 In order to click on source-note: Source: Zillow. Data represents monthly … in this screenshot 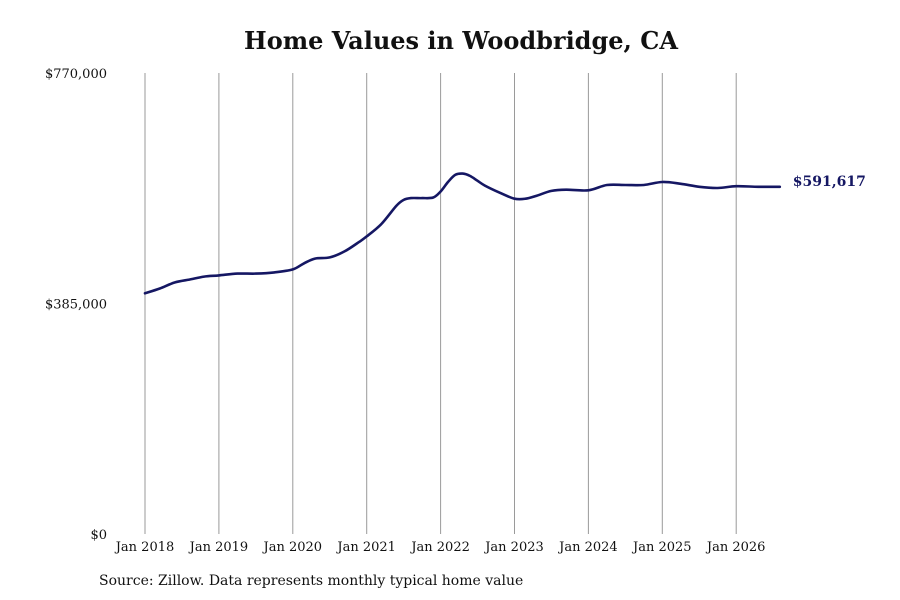, I will do `click(311, 581)`.